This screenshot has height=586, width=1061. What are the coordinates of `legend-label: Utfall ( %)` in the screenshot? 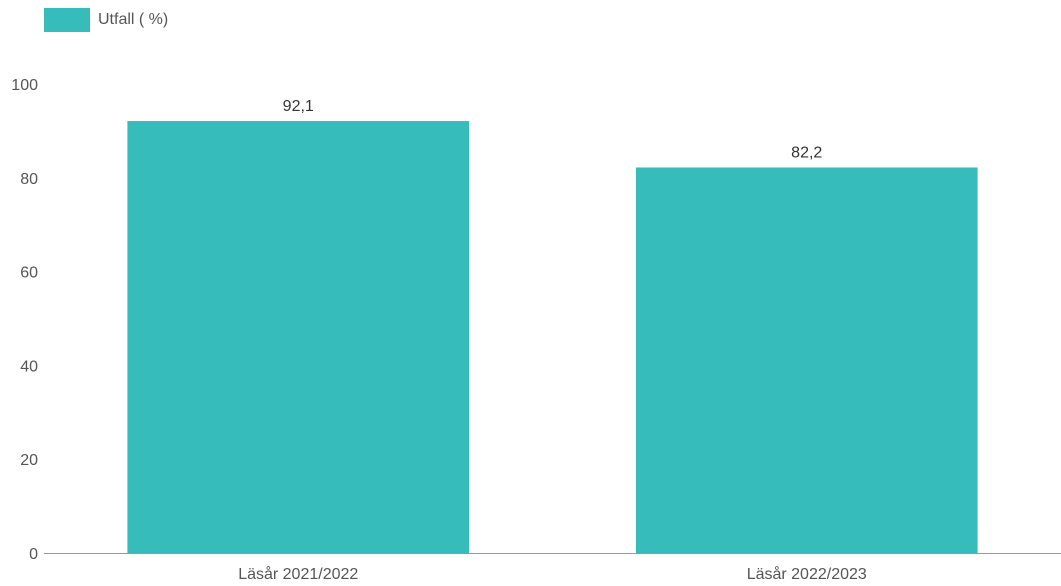 It's located at (133, 19).